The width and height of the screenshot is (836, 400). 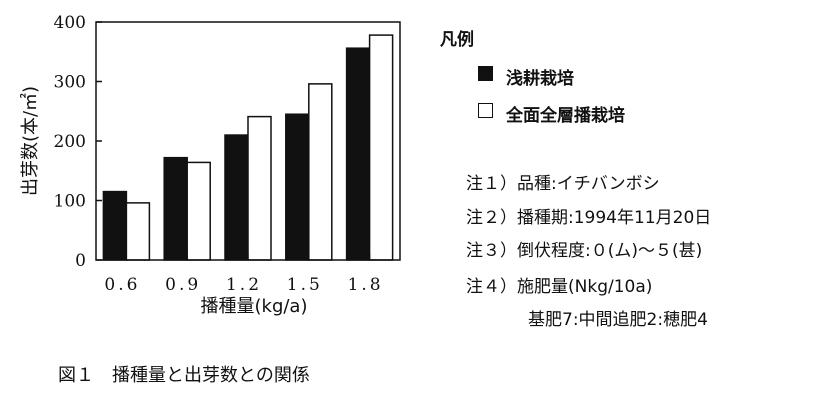 I want to click on y-tick-label-4: 400, so click(x=70, y=23).